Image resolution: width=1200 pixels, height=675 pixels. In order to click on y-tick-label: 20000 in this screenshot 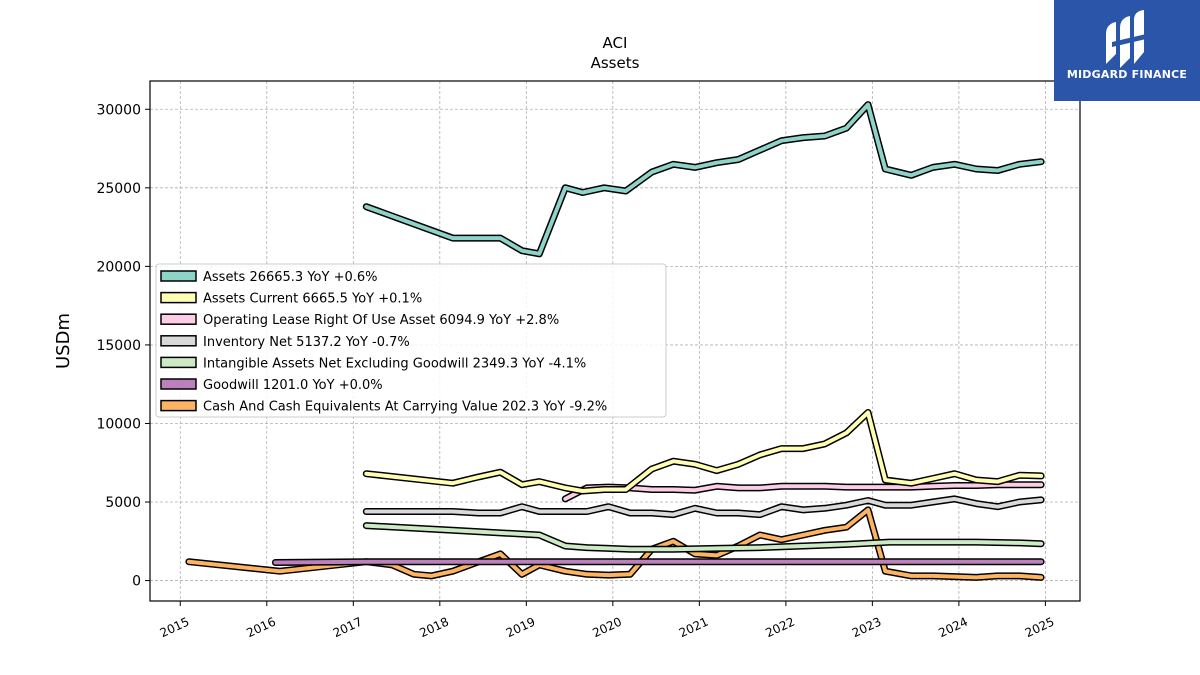, I will do `click(118, 267)`.